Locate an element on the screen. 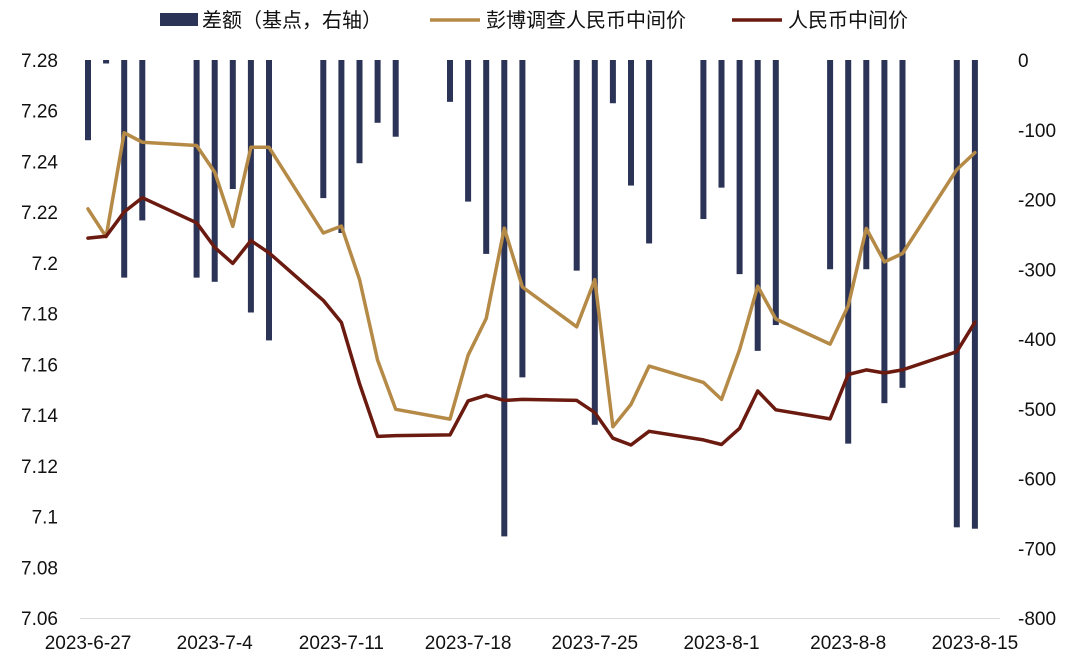 Image resolution: width=1080 pixels, height=659 pixels. y-right-tick-label: -200 is located at coordinates (1037, 201).